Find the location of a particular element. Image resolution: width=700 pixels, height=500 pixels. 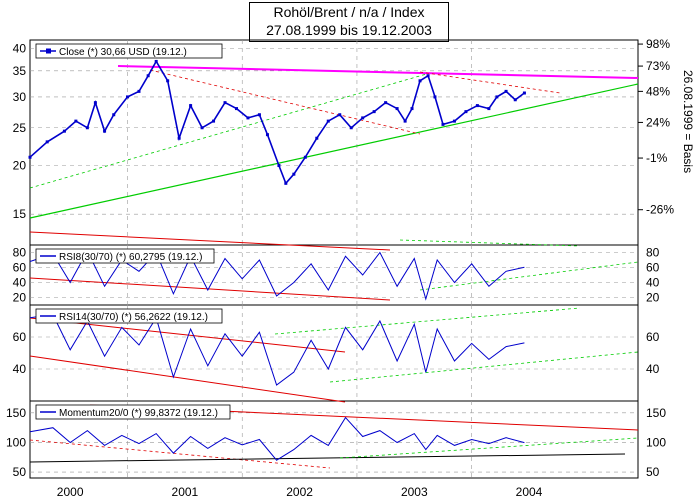

momentum-series-line is located at coordinates (277, 438).